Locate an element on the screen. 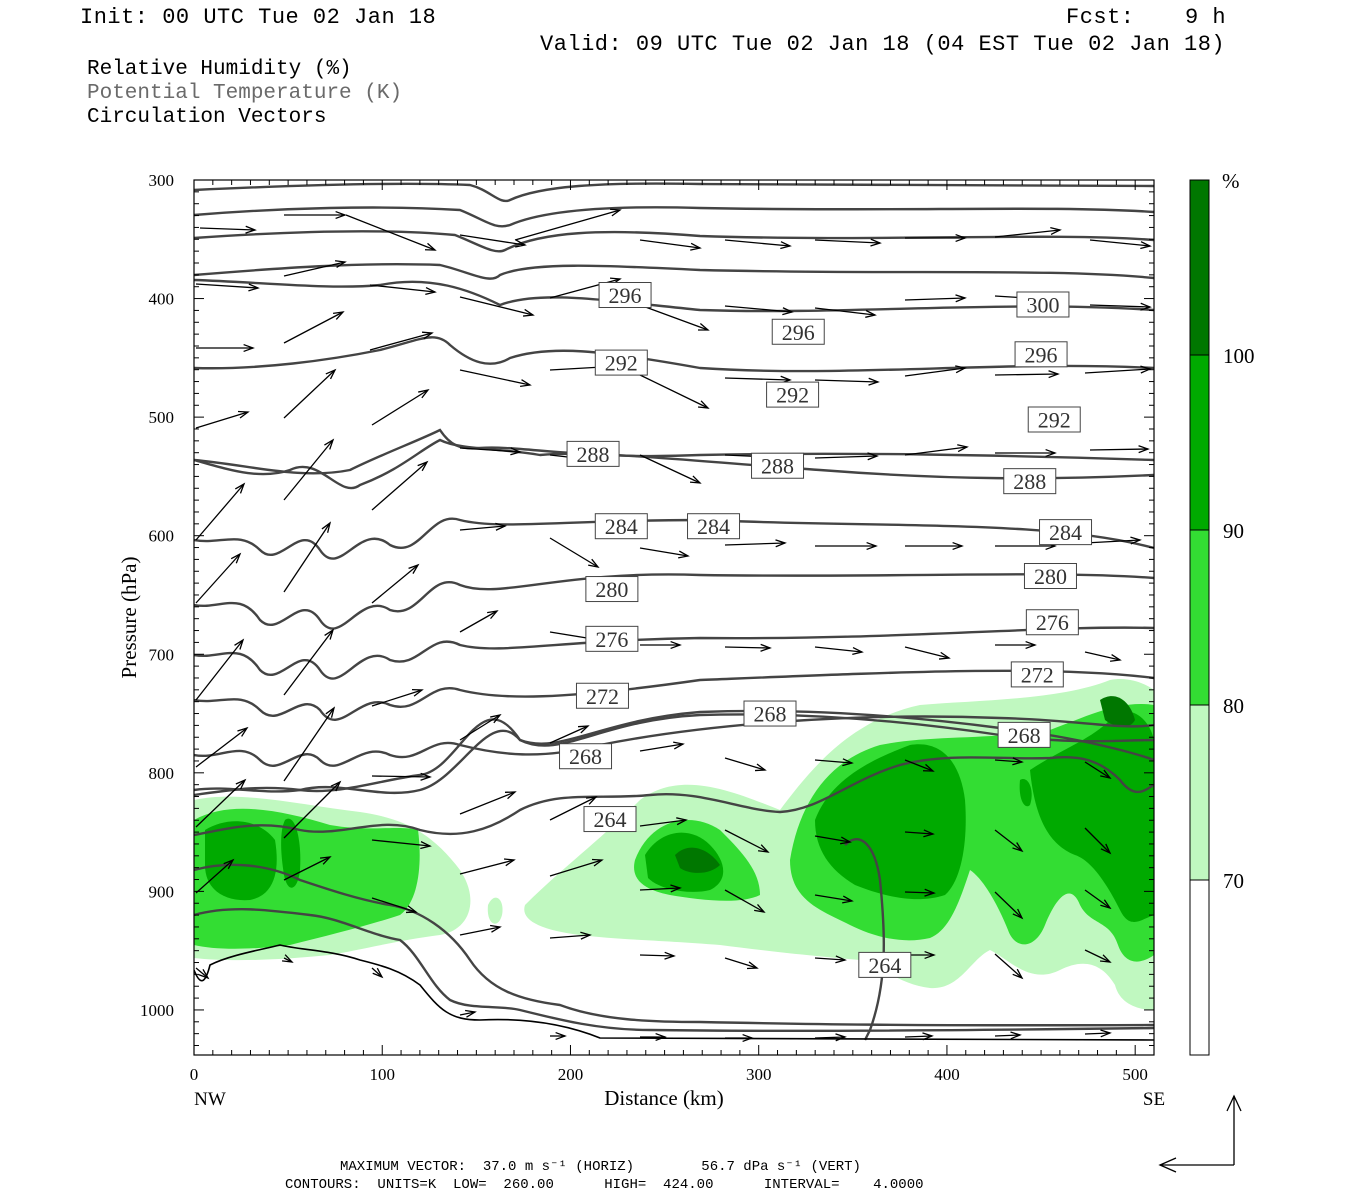 This screenshot has height=1200, width=1350. reference-vector-vertical-head is located at coordinates (1234, 1103).